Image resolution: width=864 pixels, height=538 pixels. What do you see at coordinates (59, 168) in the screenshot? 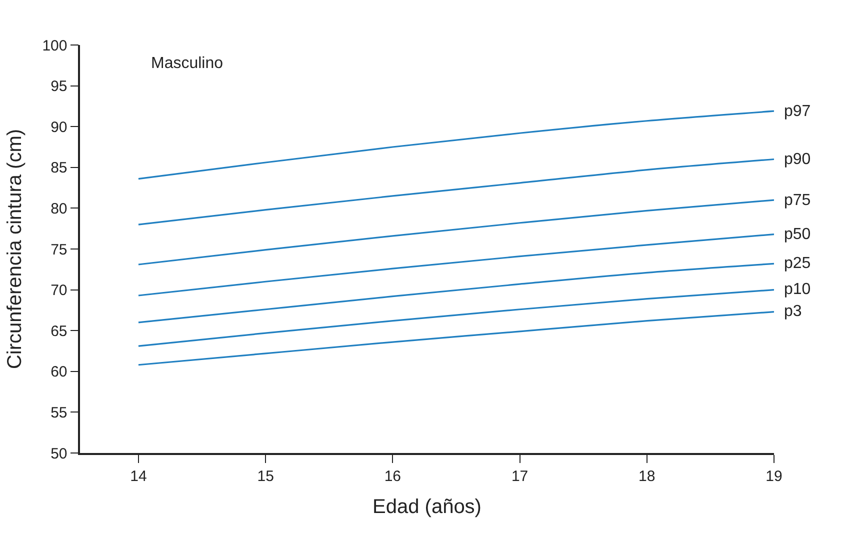
I see `y-tick-label: 85` at bounding box center [59, 168].